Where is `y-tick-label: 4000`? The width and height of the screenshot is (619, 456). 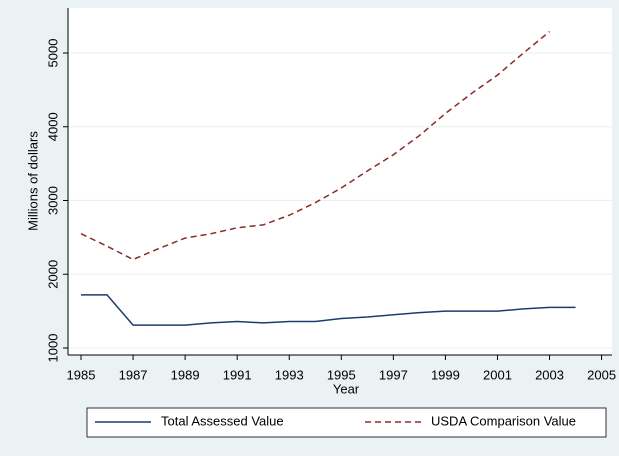 y-tick-label: 4000 is located at coordinates (52, 126).